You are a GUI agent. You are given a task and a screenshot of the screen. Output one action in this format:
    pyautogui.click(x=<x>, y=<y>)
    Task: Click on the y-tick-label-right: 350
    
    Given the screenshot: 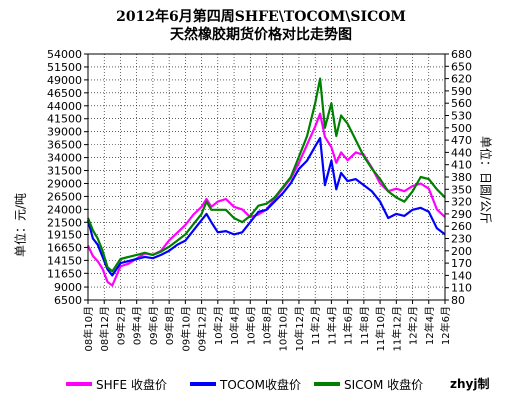 What is the action you would take?
    pyautogui.click(x=461, y=189)
    